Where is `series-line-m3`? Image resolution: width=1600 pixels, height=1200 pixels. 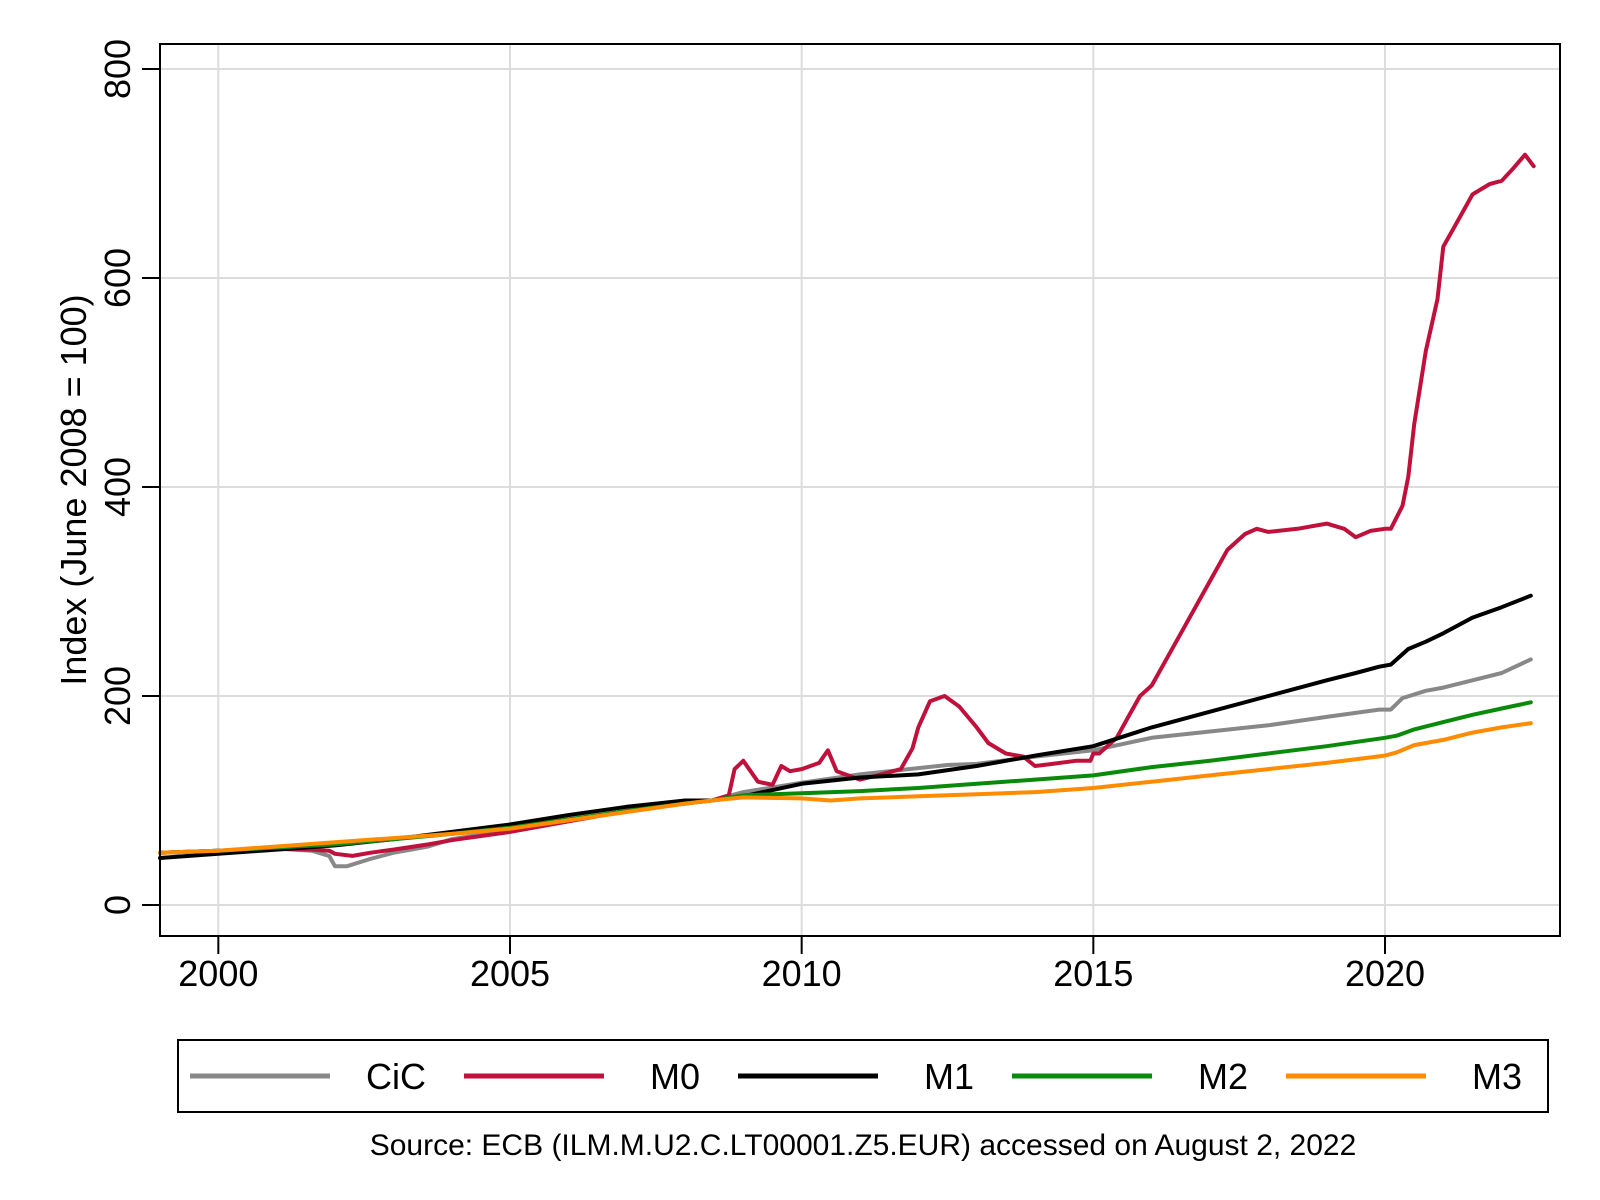
series-line-m3 is located at coordinates (845, 788).